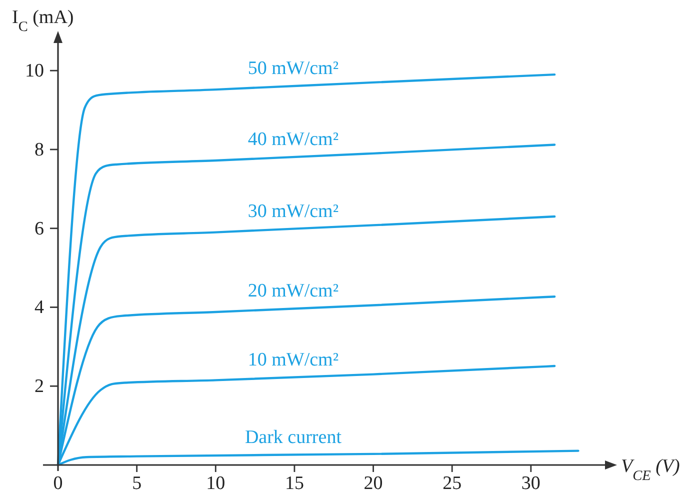 This screenshot has height=501, width=700. I want to click on y-tick-label: 8, so click(39, 149).